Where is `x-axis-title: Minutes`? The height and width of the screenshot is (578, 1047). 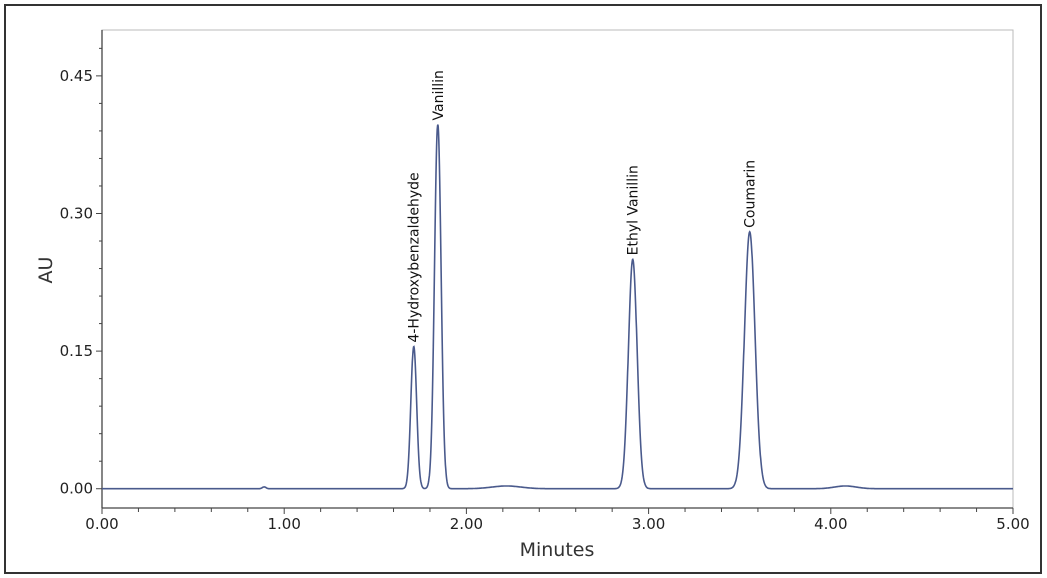 x-axis-title: Minutes is located at coordinates (557, 550).